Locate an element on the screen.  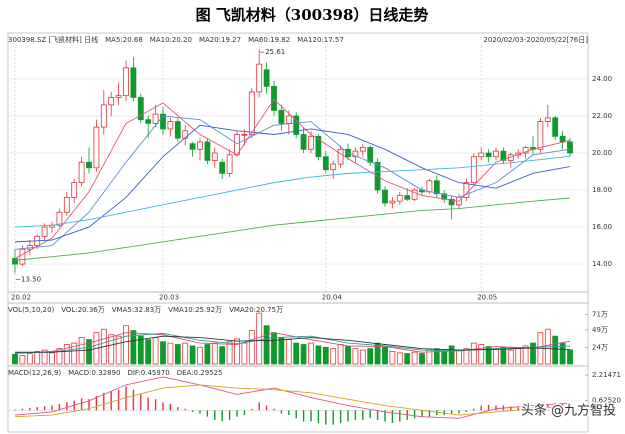
ma-line is located at coordinates (292, 401).